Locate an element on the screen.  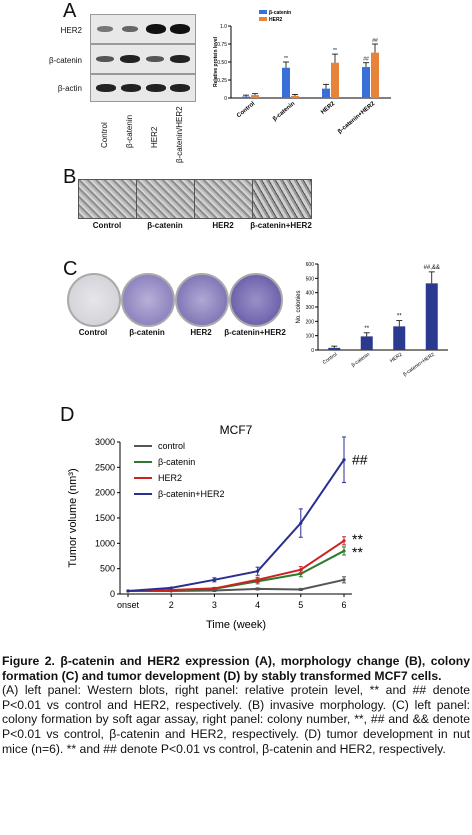
y-tick-label: 1000 is located at coordinates (105, 543).